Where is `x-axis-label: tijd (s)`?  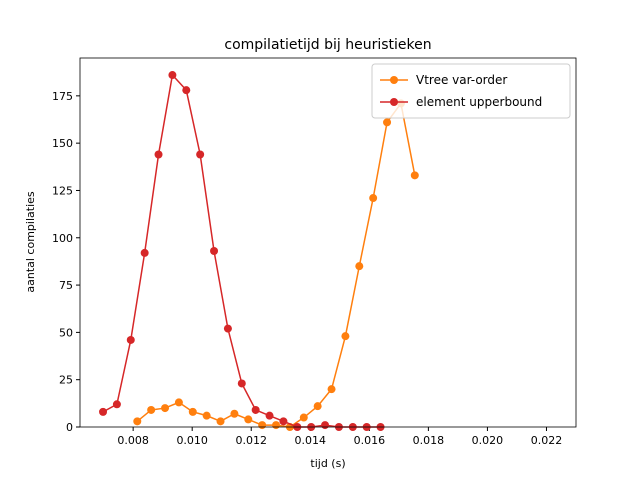
x-axis-label: tijd (s) is located at coordinates (327, 463).